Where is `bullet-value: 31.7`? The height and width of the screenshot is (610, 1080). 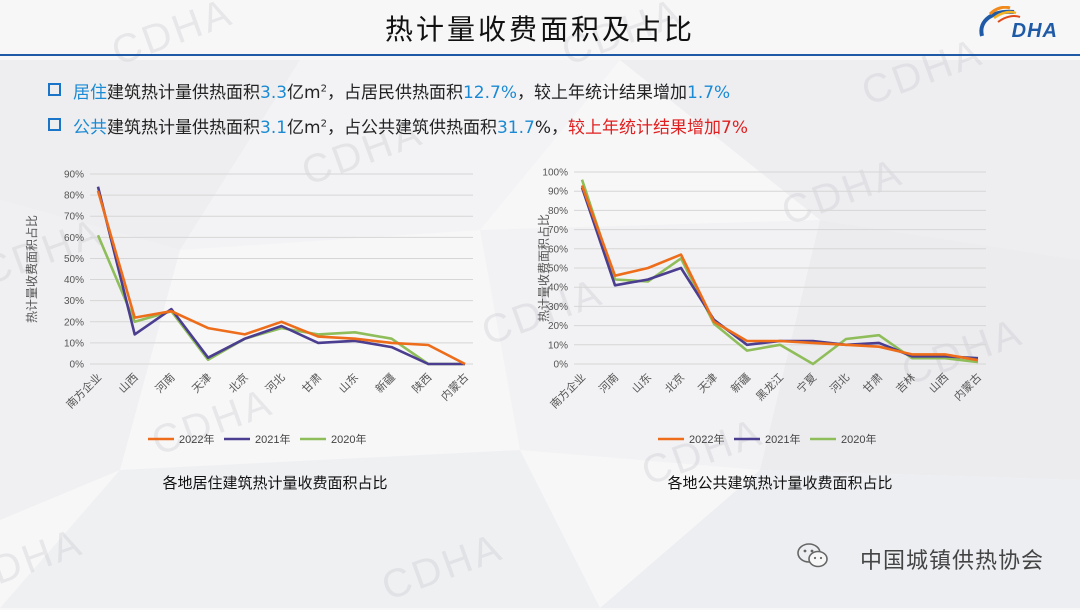 bullet-value: 31.7 is located at coordinates (515, 128).